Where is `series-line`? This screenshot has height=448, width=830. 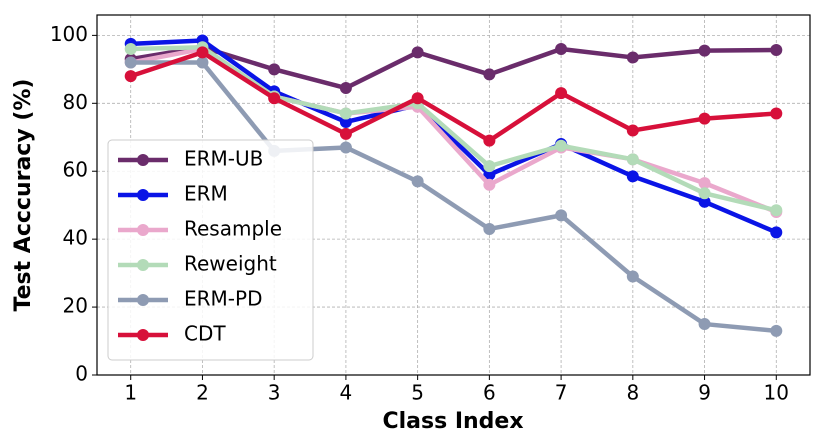
series-line is located at coordinates (453, 68).